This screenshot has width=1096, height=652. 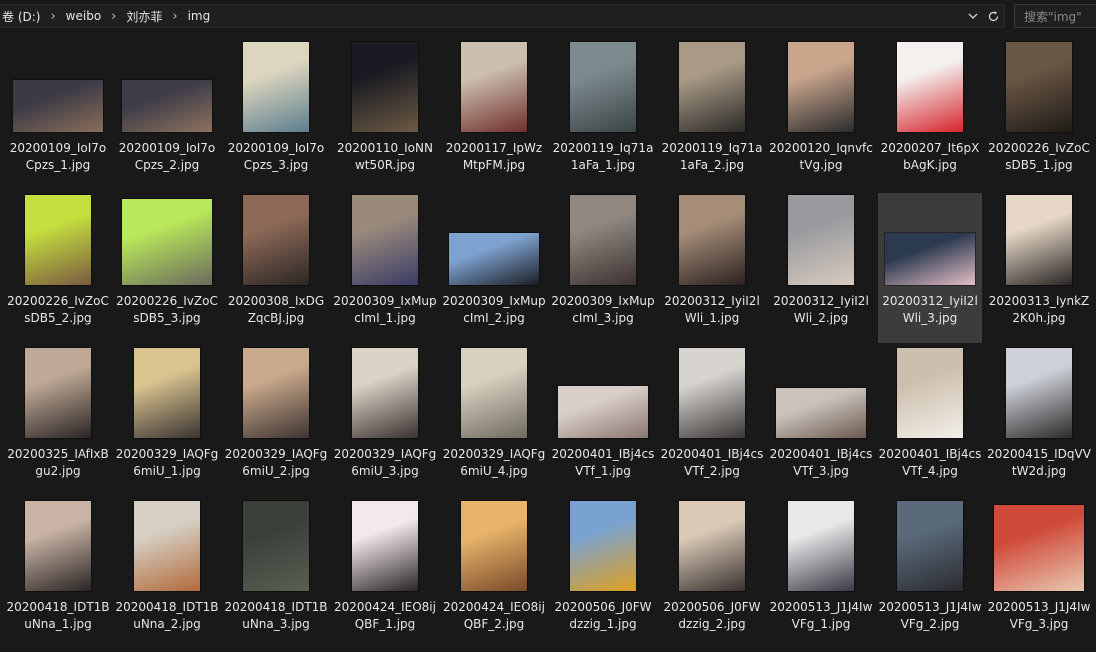 I want to click on file-item: 20200226_IvZoCsDB5_3.jpg, so click(x=167, y=268).